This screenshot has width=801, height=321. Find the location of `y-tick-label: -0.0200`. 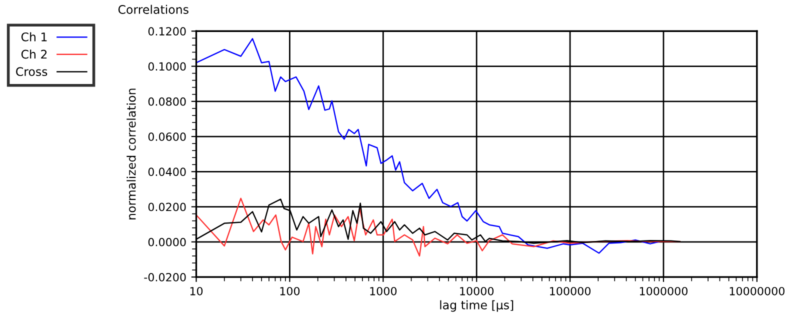

y-tick-label: -0.0200 is located at coordinates (165, 277).